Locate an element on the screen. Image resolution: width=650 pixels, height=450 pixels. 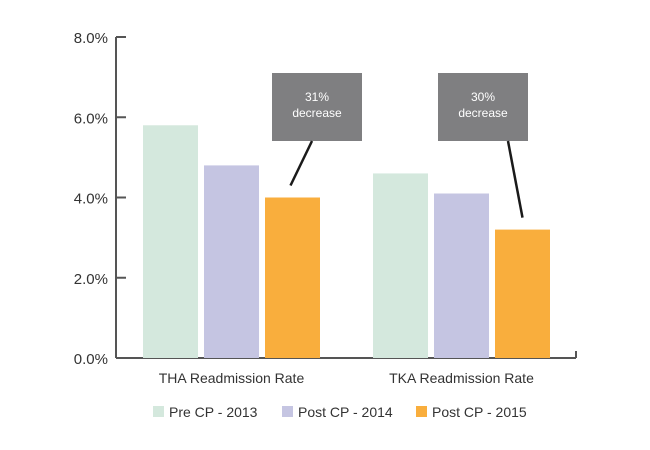
legend-item: Post CP - 2015 is located at coordinates (471, 412).